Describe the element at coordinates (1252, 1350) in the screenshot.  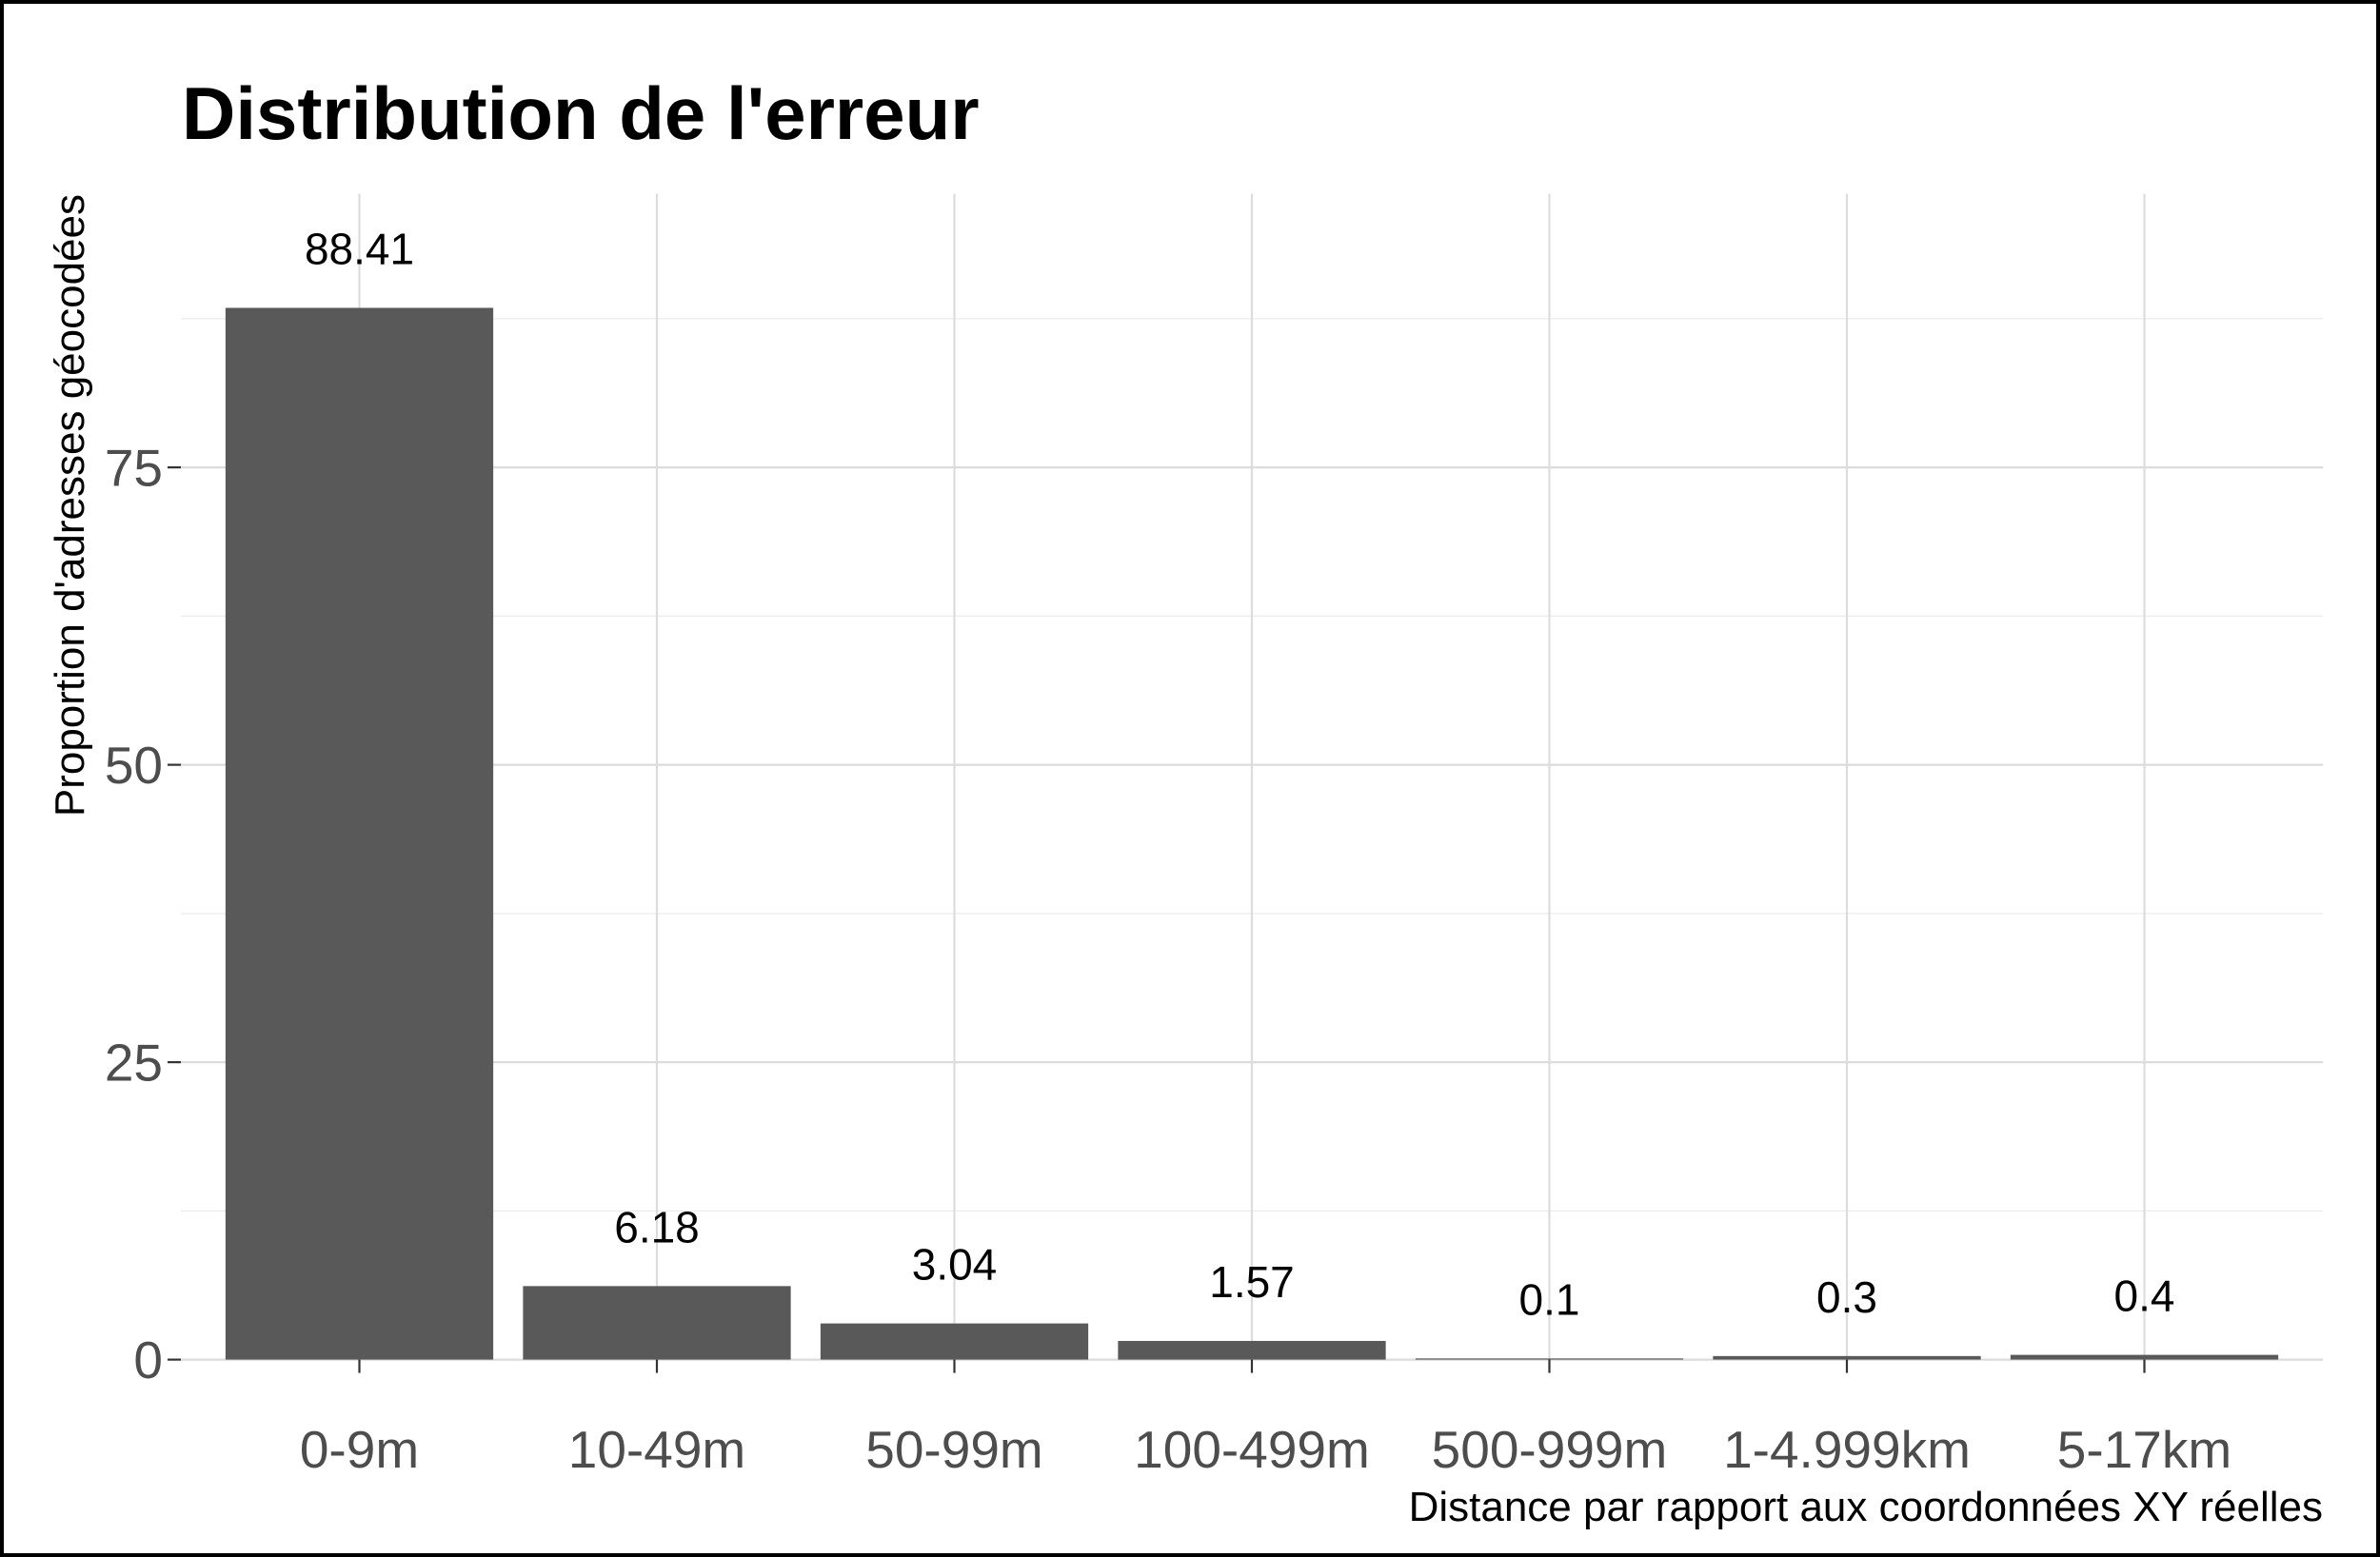
I see `bar-100-499m` at that location.